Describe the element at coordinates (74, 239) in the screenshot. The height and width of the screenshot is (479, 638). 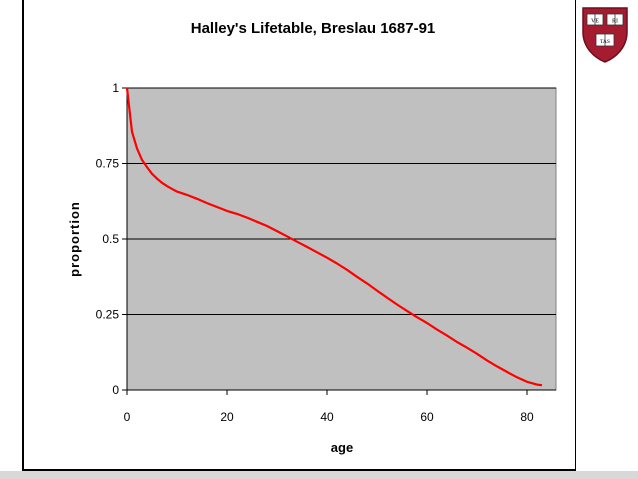
I see `y-axis-label: proportion` at that location.